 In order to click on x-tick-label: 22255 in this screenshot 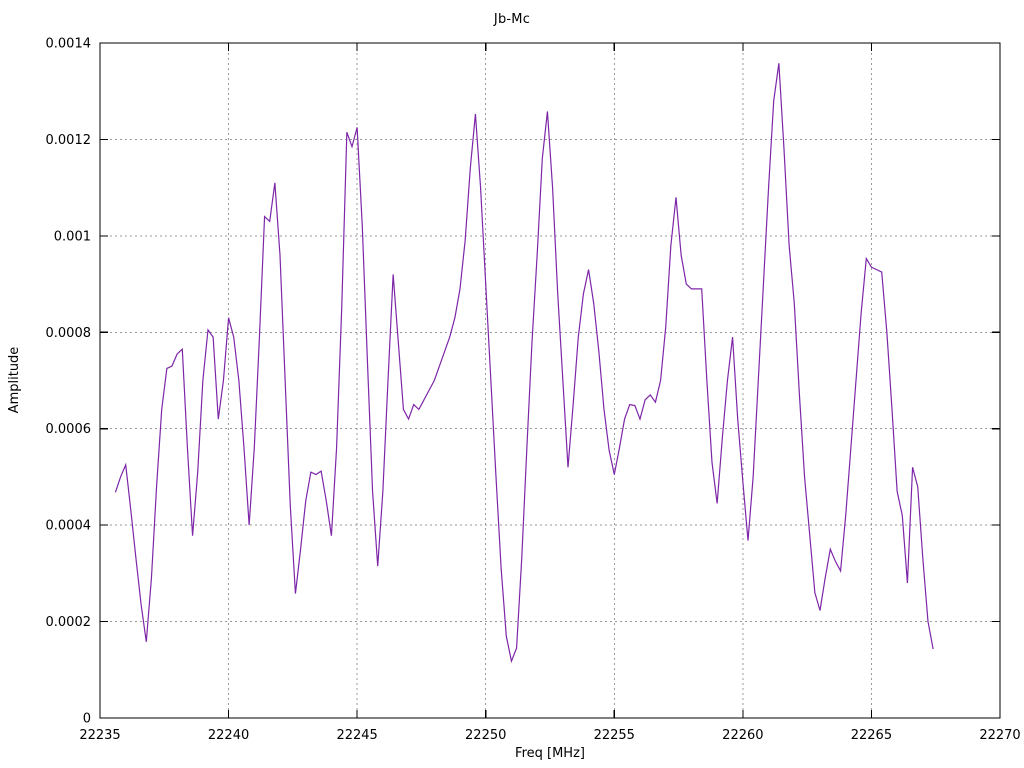, I will do `click(614, 735)`.